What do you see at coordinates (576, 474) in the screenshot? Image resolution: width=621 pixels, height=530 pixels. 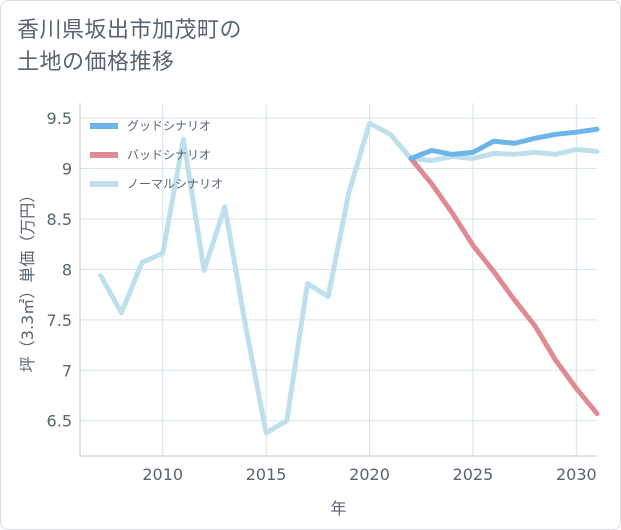 I see `x-tick-label: 2030` at bounding box center [576, 474].